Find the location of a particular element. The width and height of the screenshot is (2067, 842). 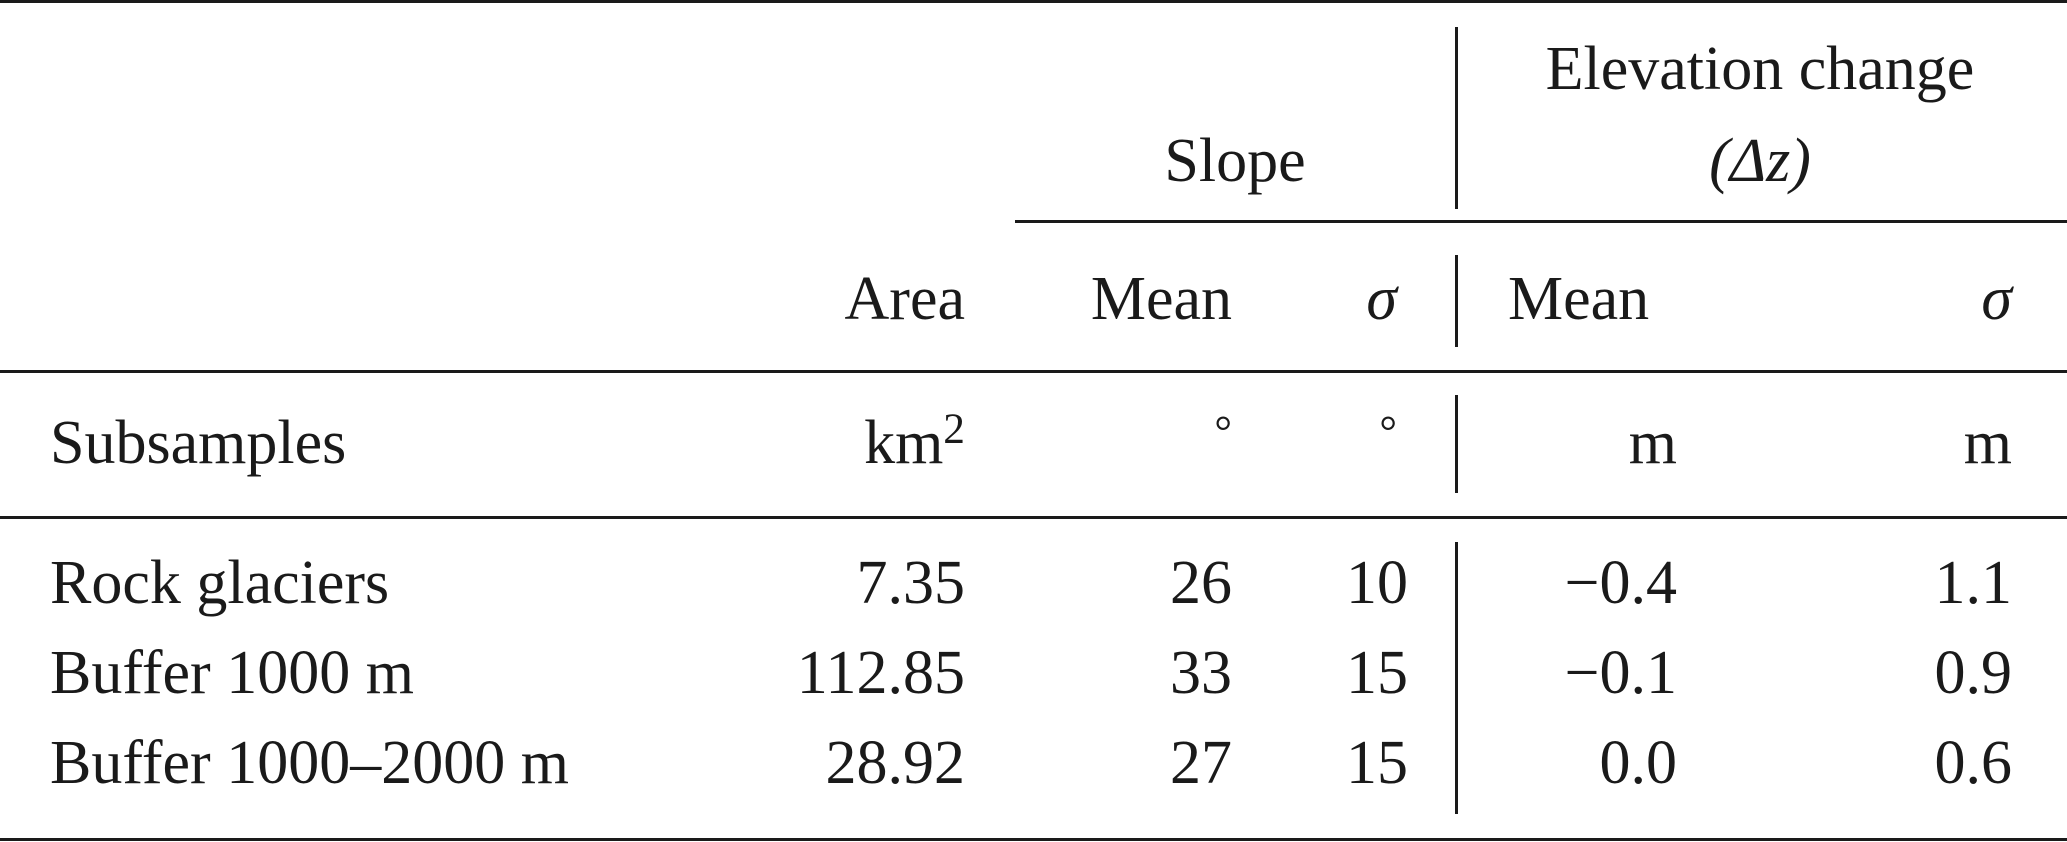

cell-elev-sigma: 1.1 is located at coordinates (1973, 583).